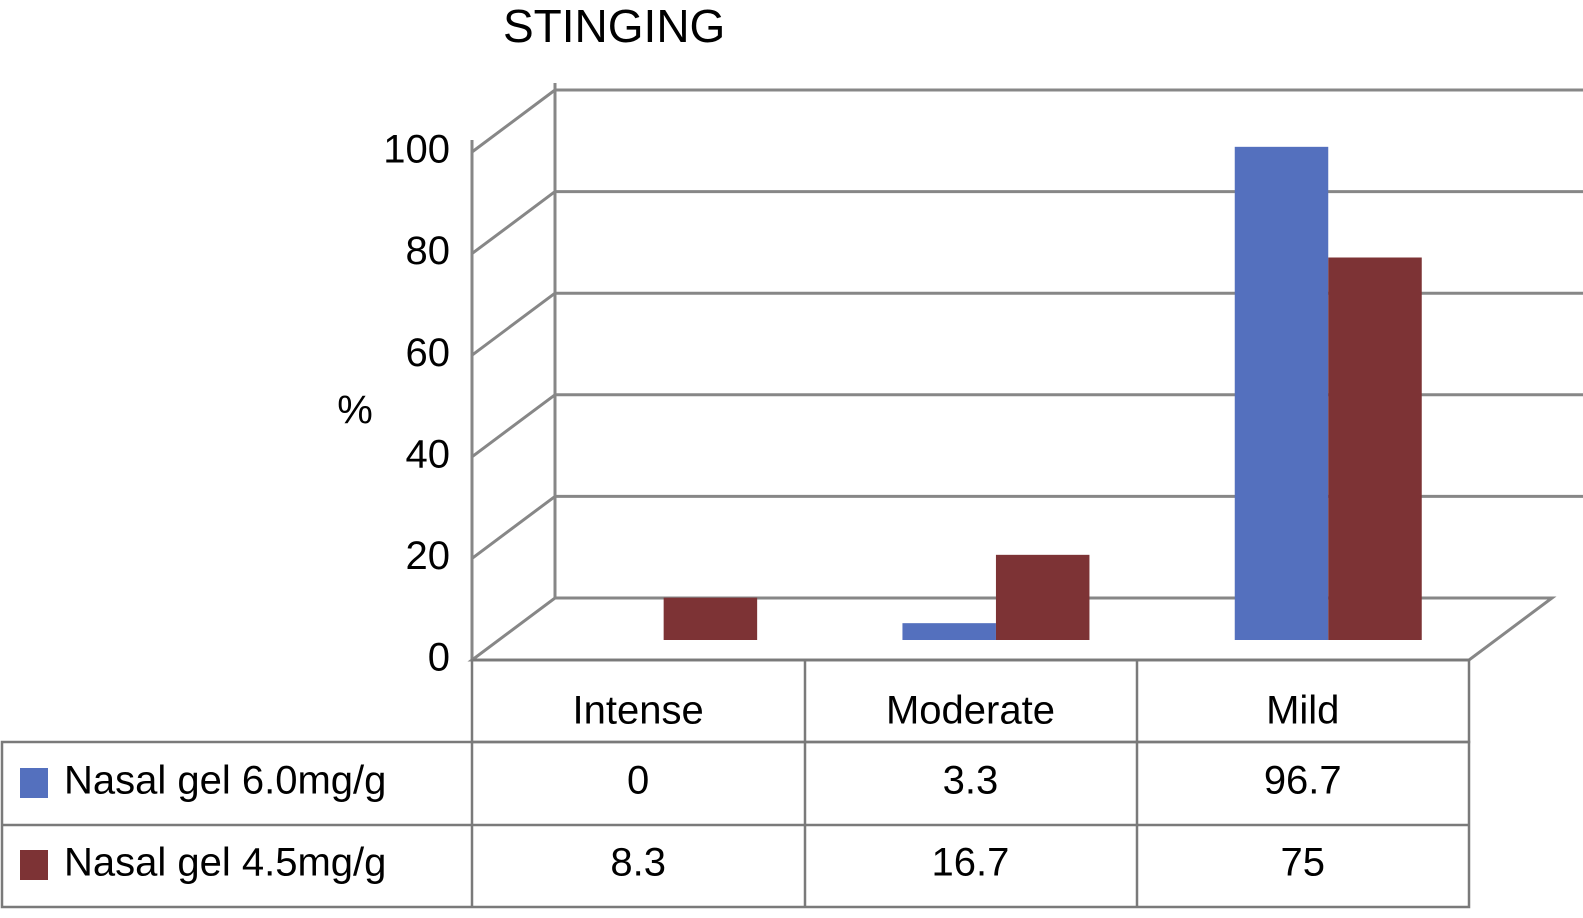 The height and width of the screenshot is (918, 1583). Describe the element at coordinates (416, 150) in the screenshot. I see `y-tick-label: 100` at that location.